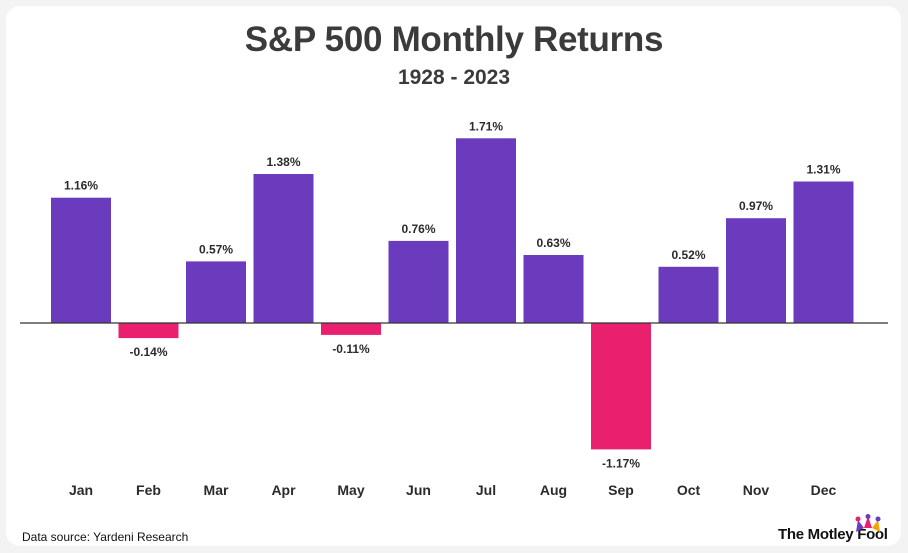  What do you see at coordinates (81, 186) in the screenshot?
I see `data-label-jan: 1.16%` at bounding box center [81, 186].